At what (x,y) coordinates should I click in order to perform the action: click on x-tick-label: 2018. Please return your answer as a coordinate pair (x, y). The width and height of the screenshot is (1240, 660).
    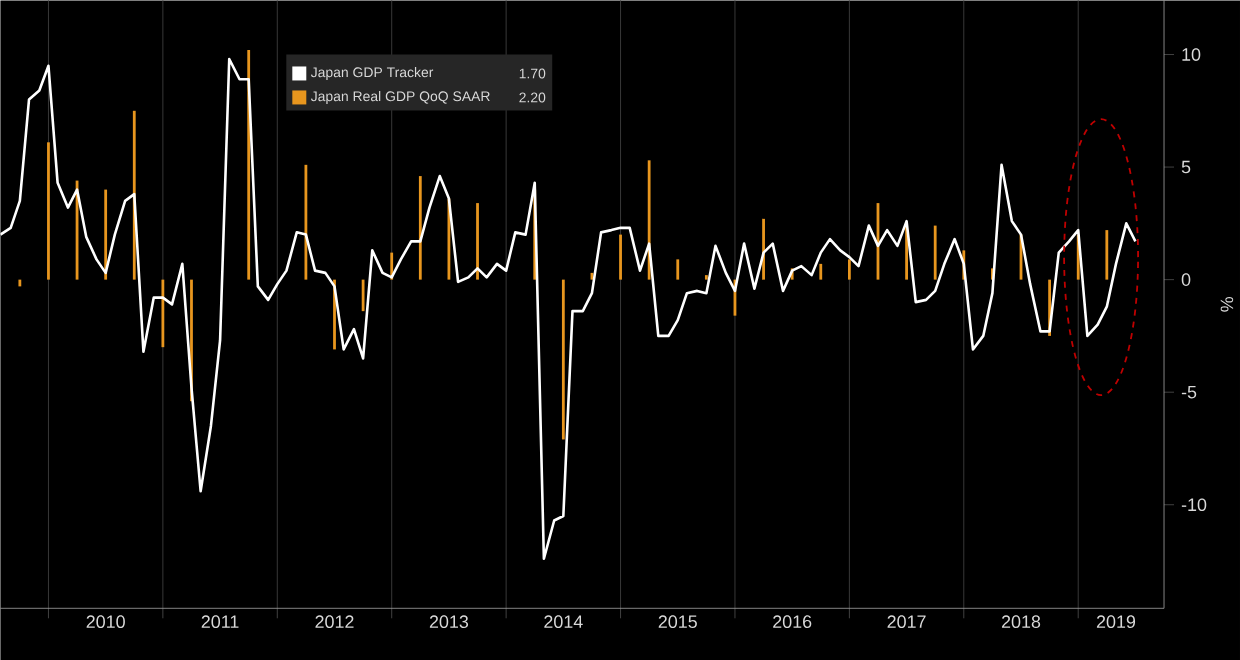
    Looking at the image, I should click on (1021, 621).